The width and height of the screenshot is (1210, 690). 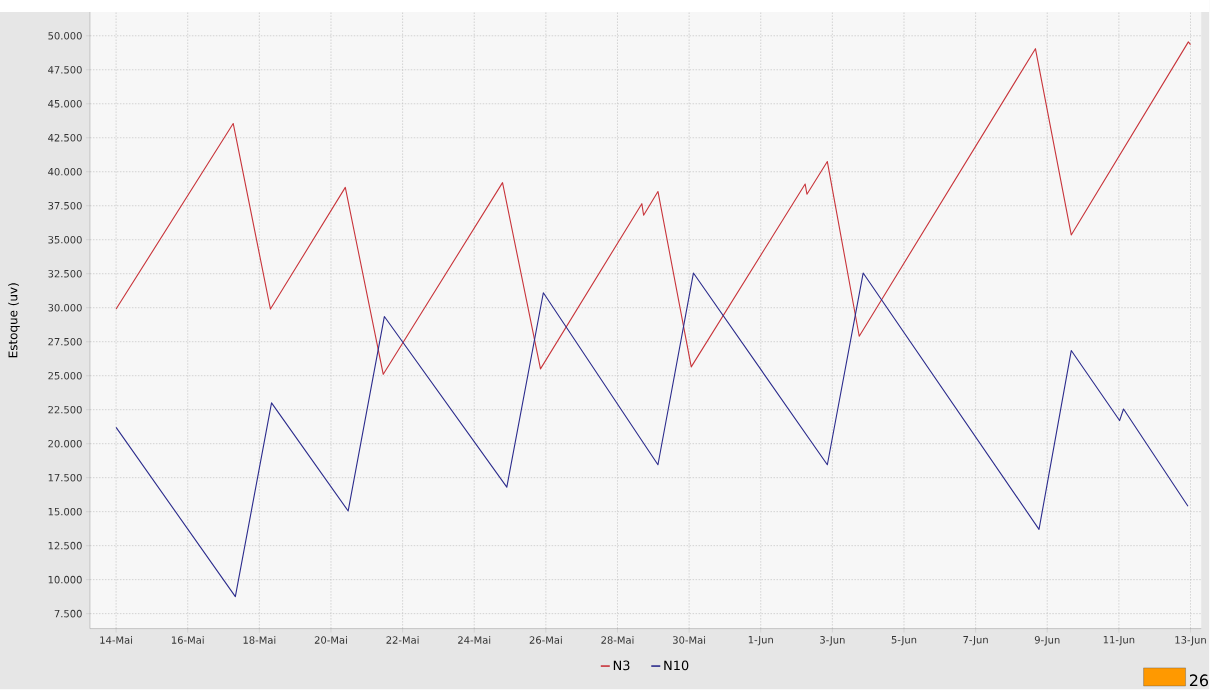 I want to click on y-tick-label: 7.500, so click(x=68, y=614).